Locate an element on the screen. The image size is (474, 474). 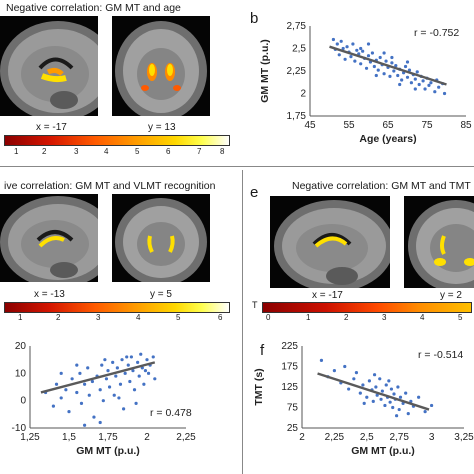
x-tick-label: 75 is located at coordinates (427, 125).